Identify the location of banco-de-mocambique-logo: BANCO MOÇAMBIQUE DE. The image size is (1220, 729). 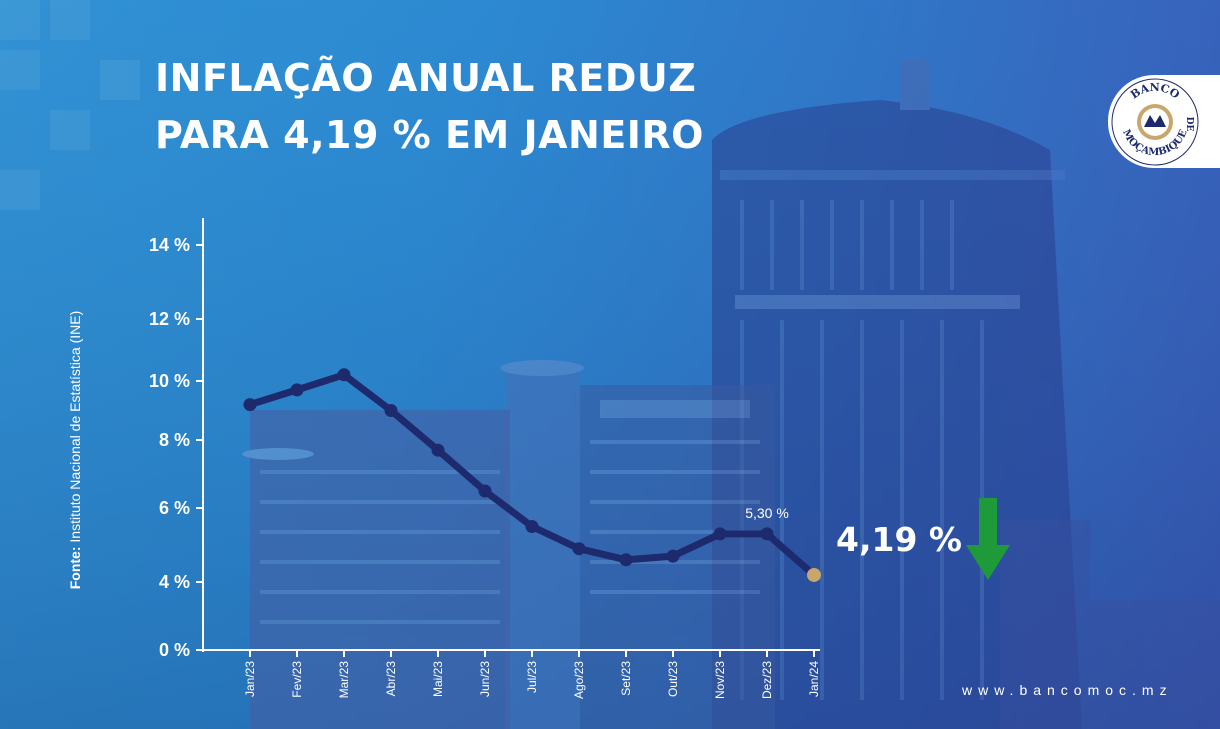
(1164, 121).